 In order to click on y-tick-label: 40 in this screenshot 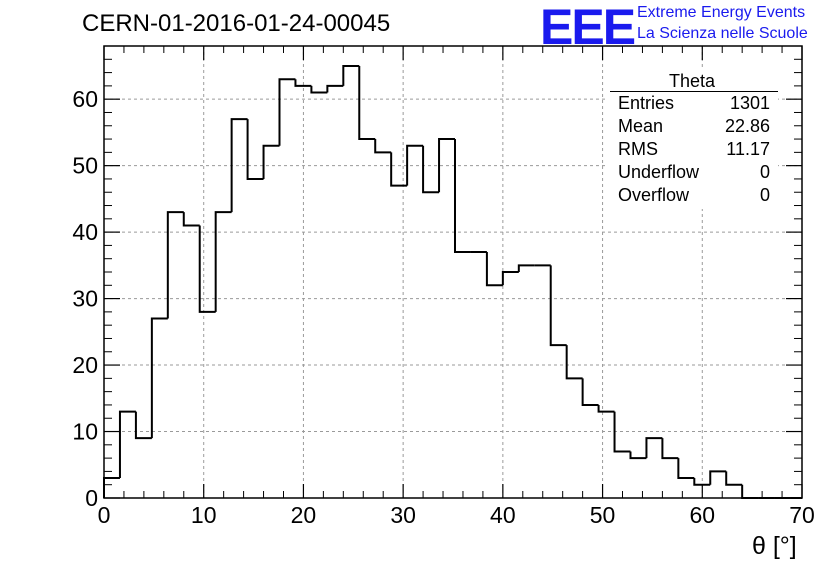, I will do `click(85, 232)`.